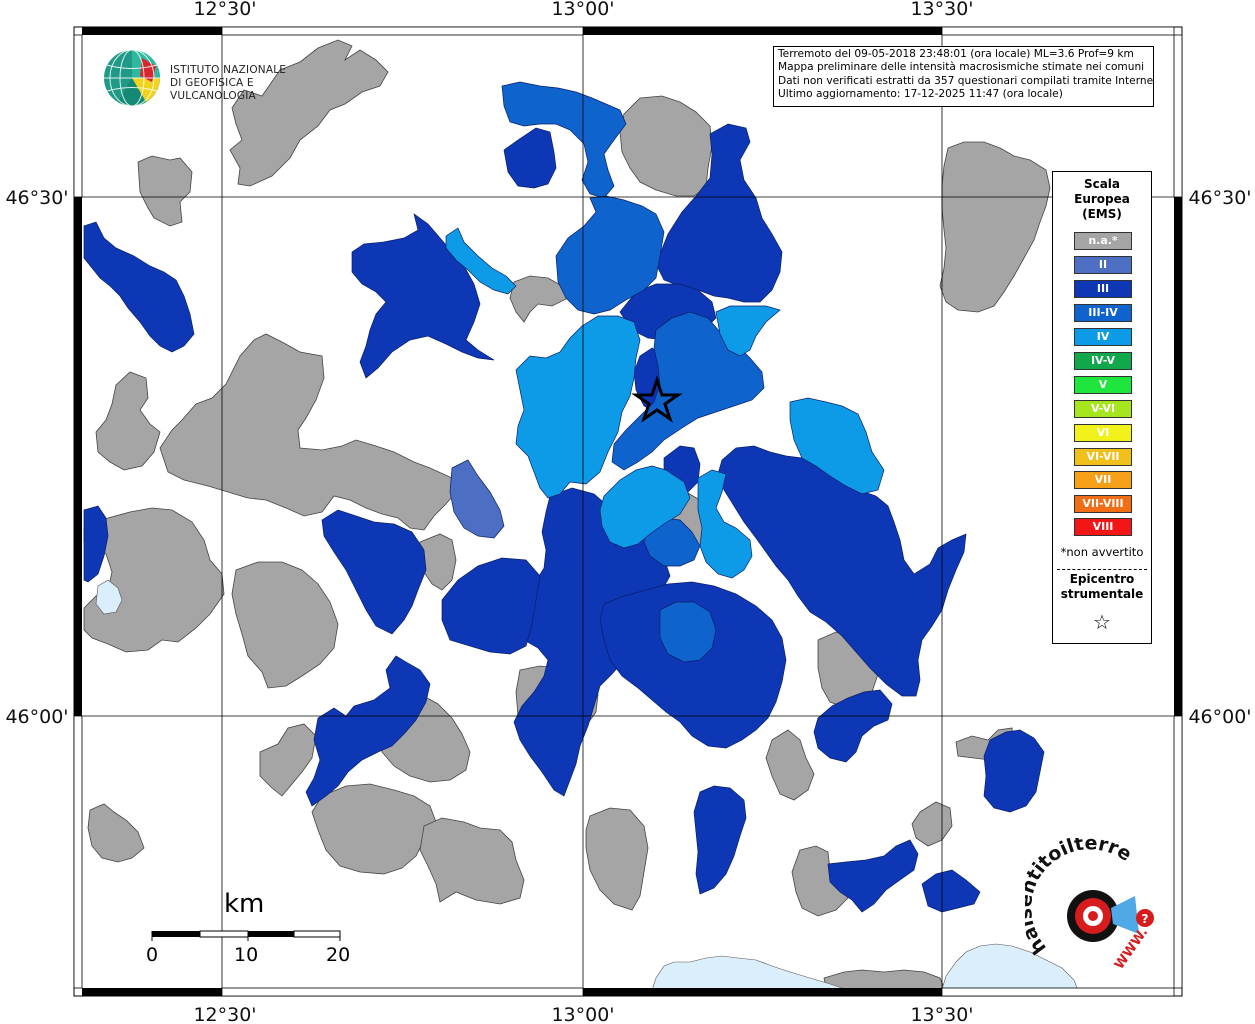 This screenshot has width=1255, height=1024. Describe the element at coordinates (1103, 527) in the screenshot. I see `legend-item-12: VIII` at that location.